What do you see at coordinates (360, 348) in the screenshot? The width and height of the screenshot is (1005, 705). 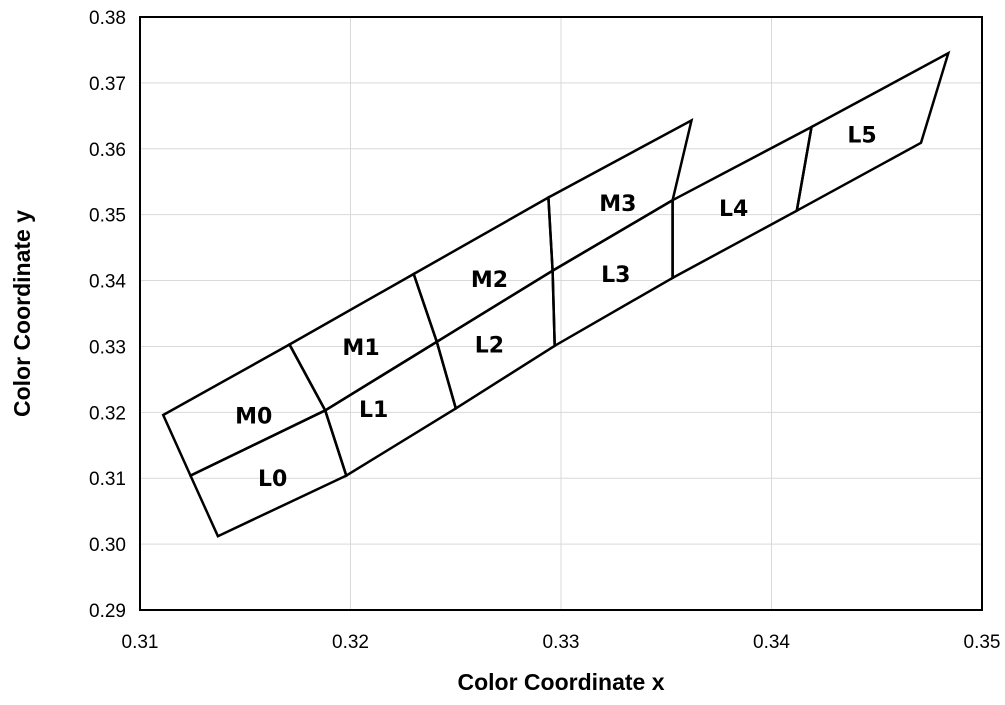 I see `bin-label-m1: M1` at bounding box center [360, 348].